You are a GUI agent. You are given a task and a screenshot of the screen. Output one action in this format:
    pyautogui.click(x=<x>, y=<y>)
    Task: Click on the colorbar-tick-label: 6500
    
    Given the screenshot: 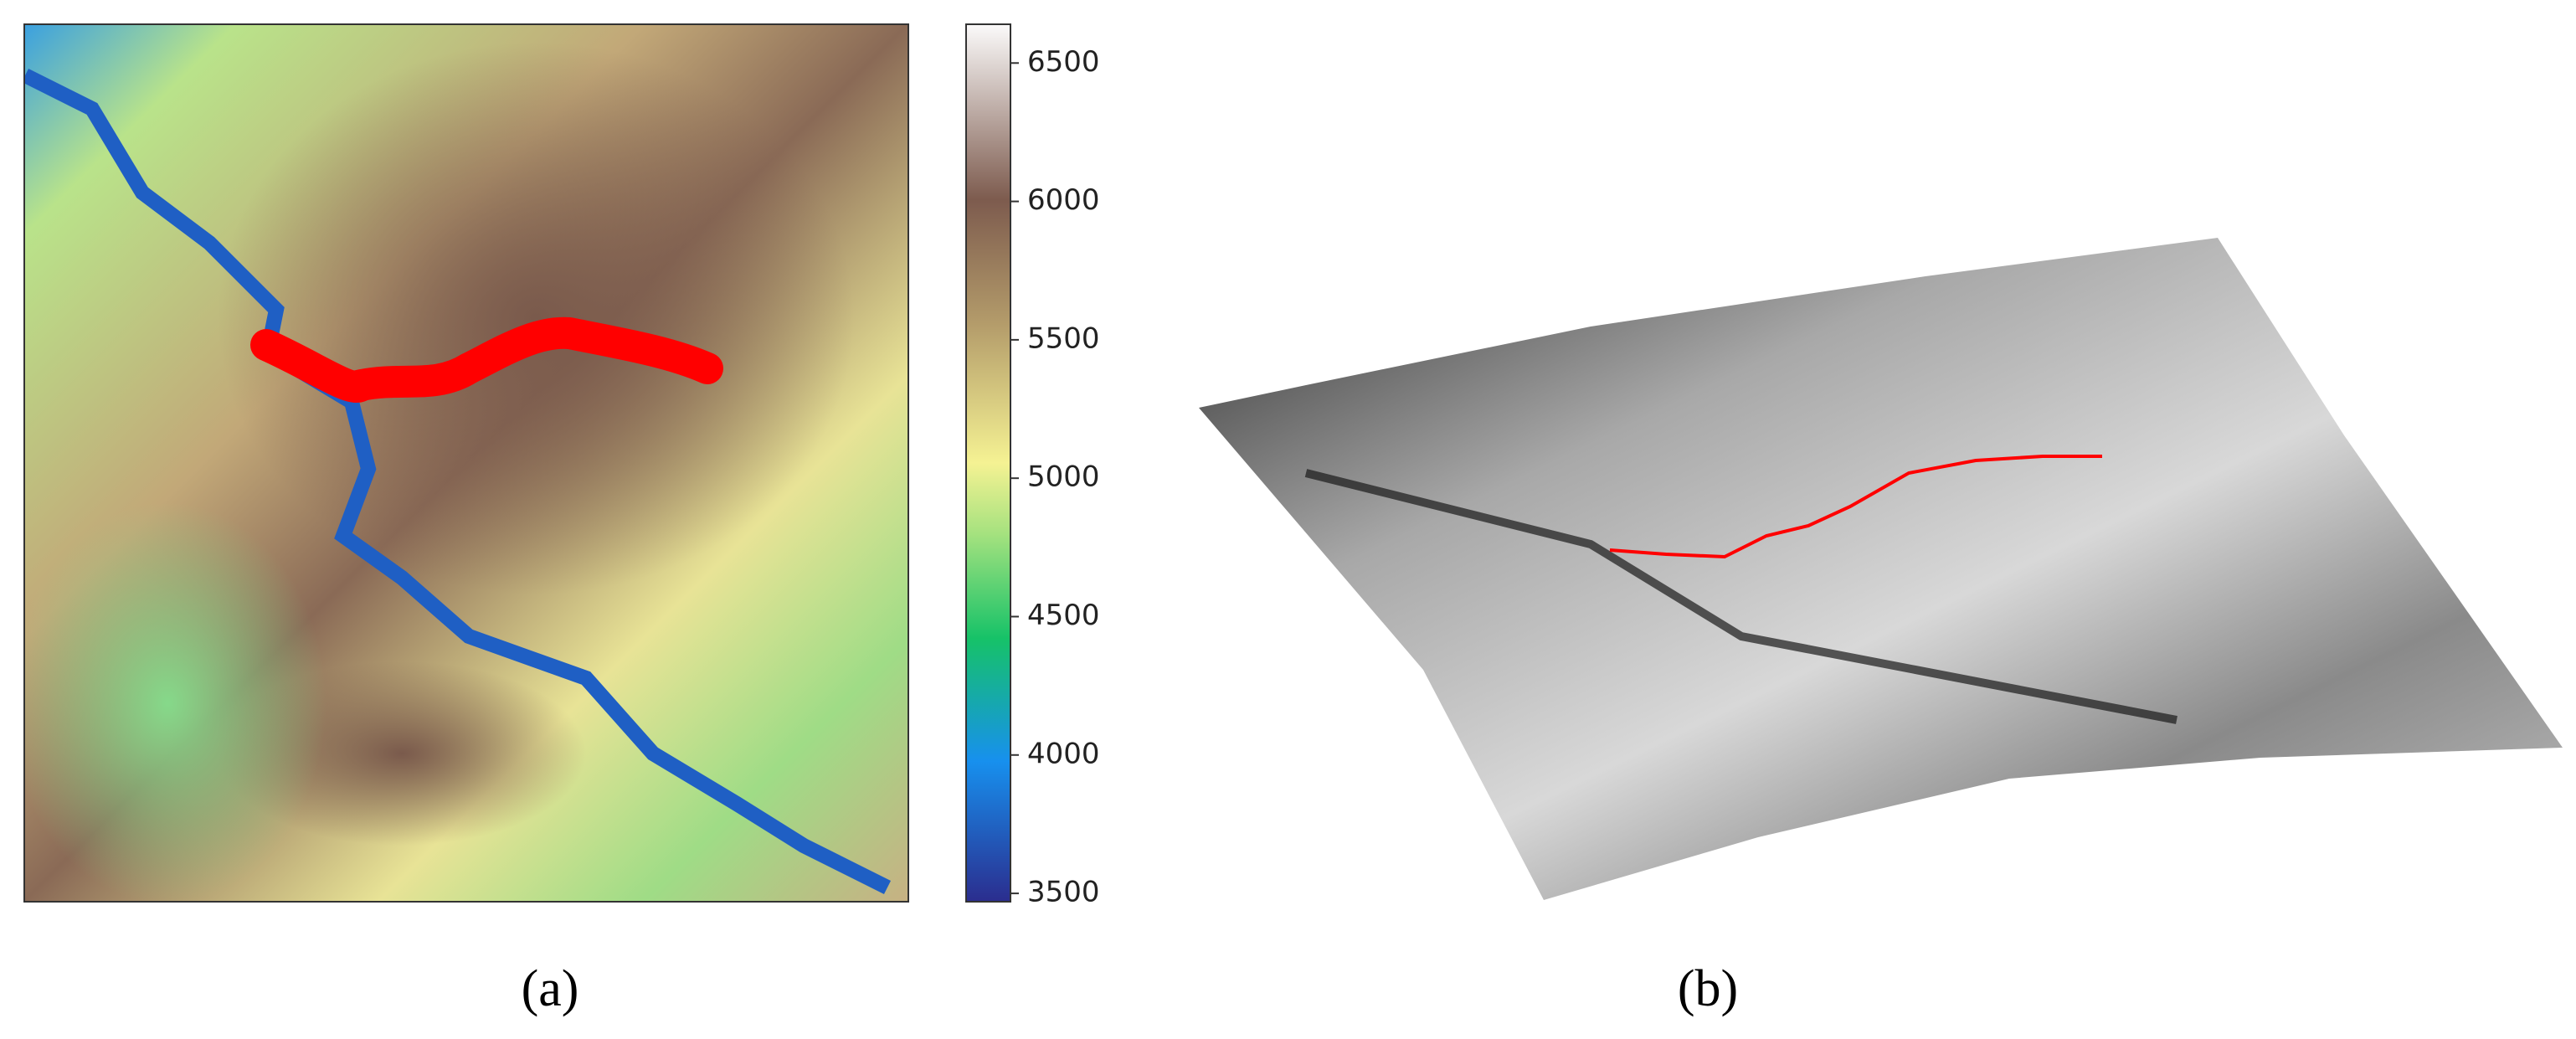 What is the action you would take?
    pyautogui.click(x=1063, y=62)
    